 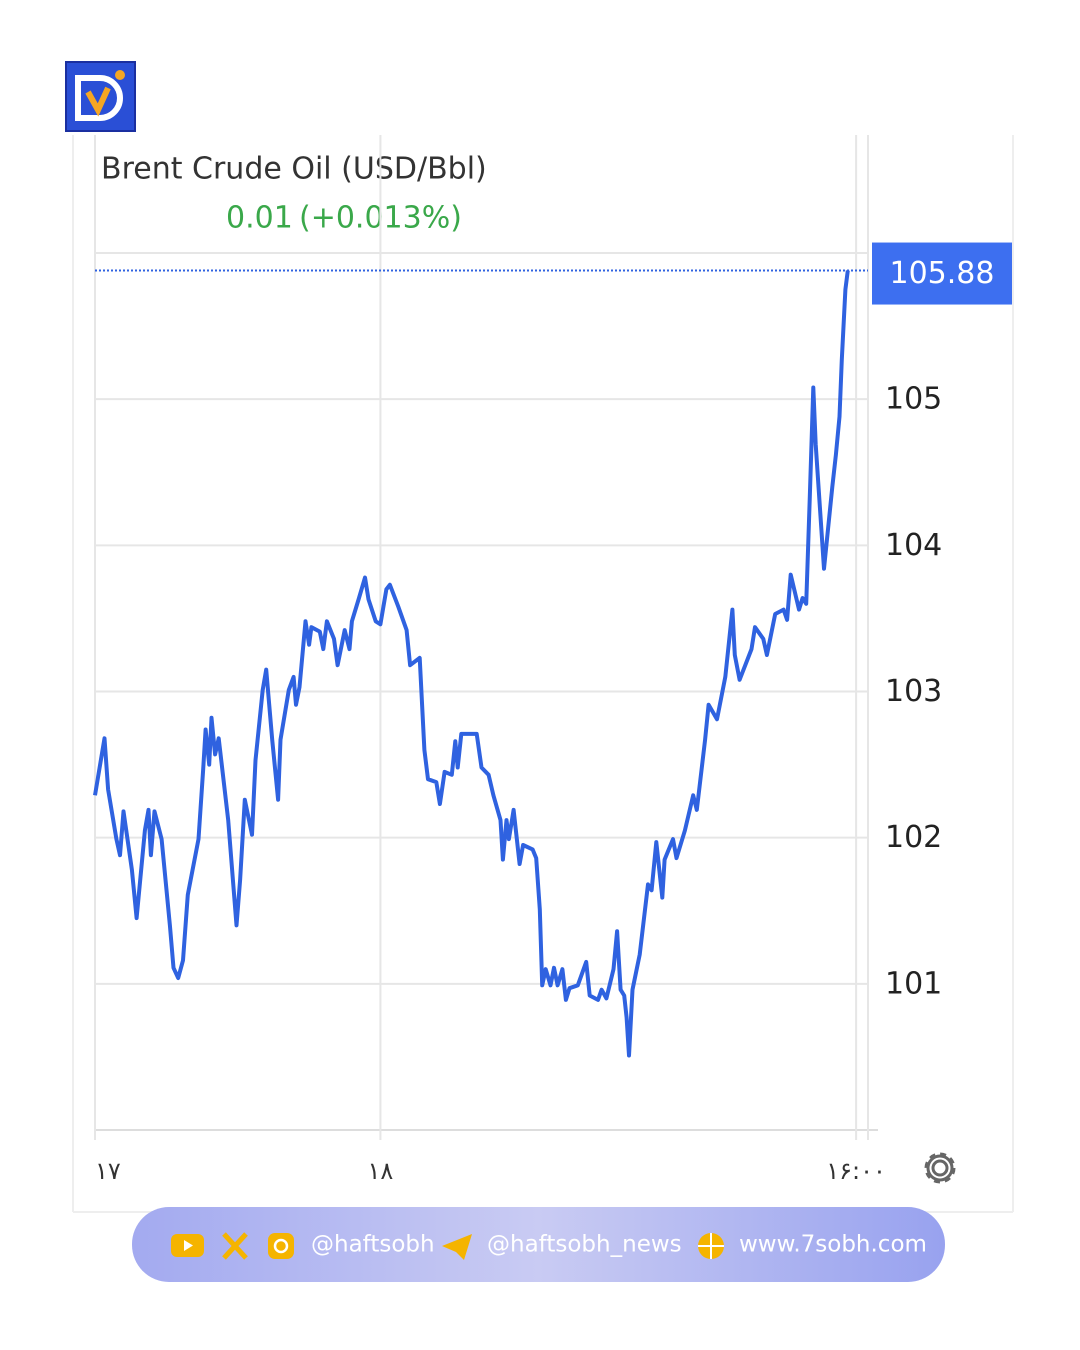 What do you see at coordinates (913, 691) in the screenshot?
I see `y-tick-label: 103` at bounding box center [913, 691].